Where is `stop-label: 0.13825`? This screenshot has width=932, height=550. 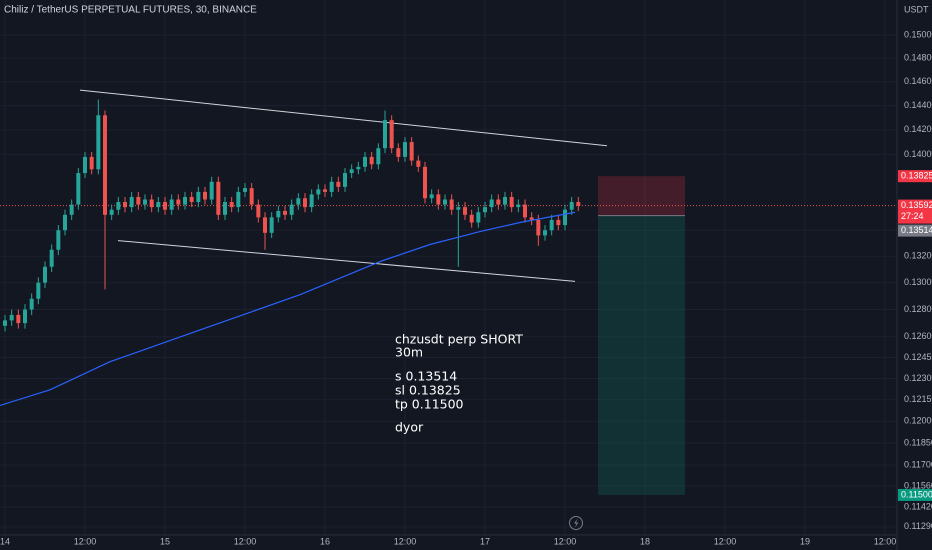
stop-label: 0.13825 is located at coordinates (916, 176).